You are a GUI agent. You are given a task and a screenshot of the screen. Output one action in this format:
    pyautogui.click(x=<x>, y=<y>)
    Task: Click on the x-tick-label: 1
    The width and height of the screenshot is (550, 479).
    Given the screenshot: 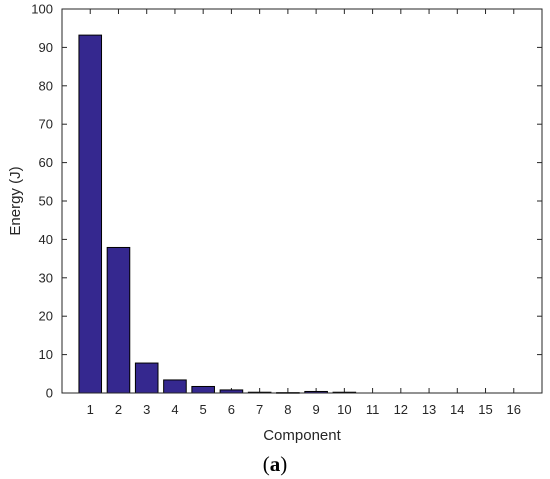 What is the action you would take?
    pyautogui.click(x=90, y=409)
    